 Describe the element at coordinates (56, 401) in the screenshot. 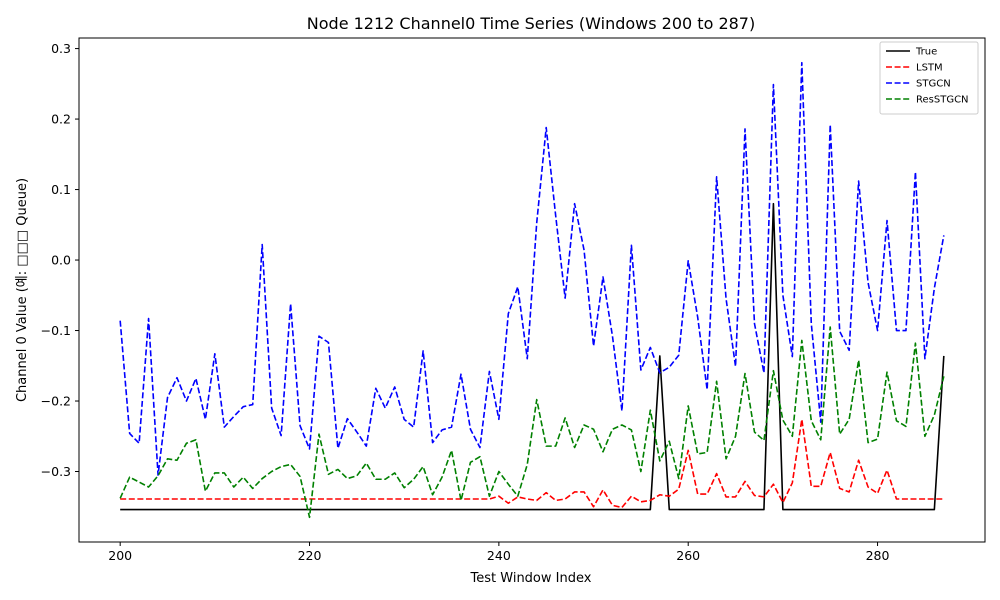

I see `y-tick-label: −0.2` at that location.